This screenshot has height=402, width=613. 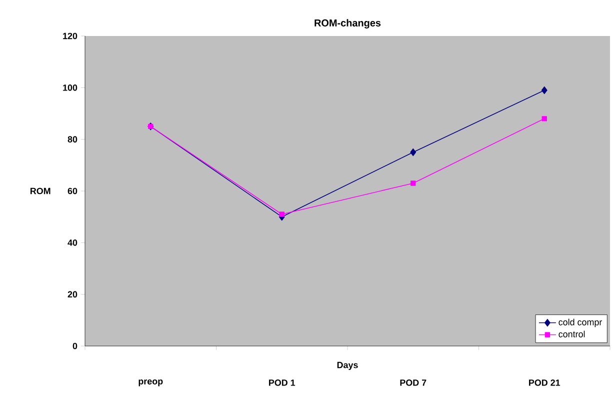 What do you see at coordinates (70, 87) in the screenshot?
I see `y-tick-label: 100` at bounding box center [70, 87].